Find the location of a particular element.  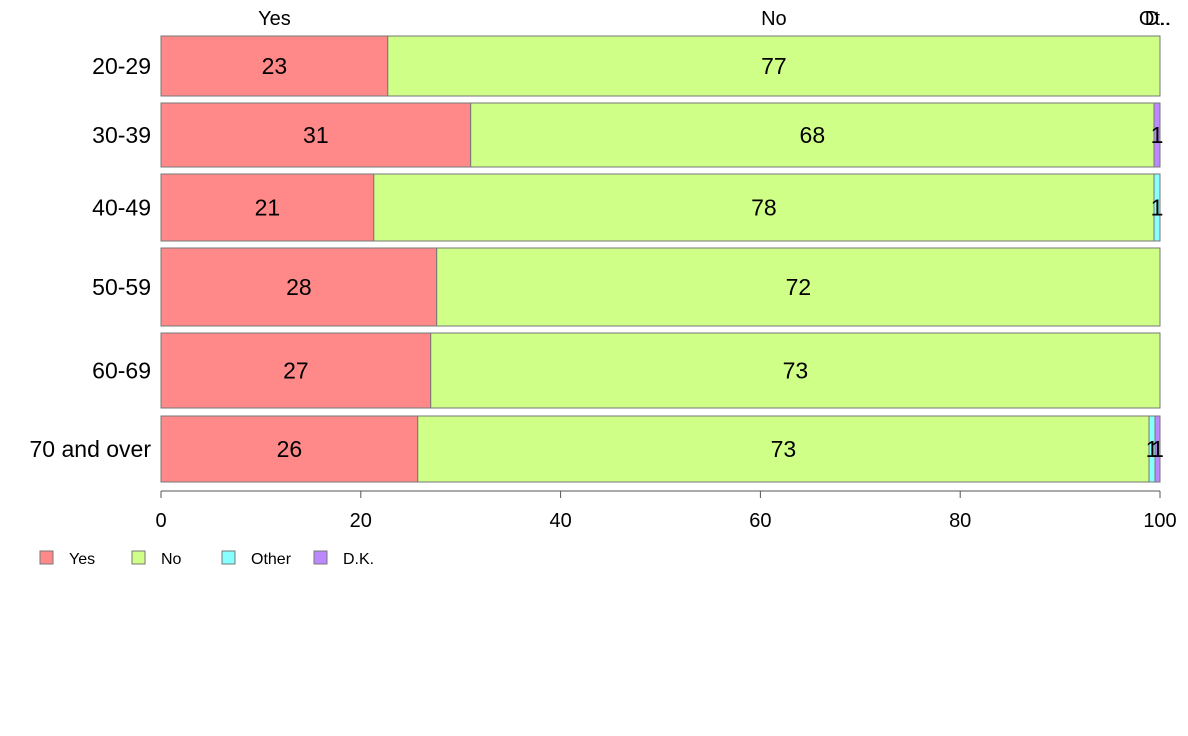

category-label: 50-59 is located at coordinates (121, 287).